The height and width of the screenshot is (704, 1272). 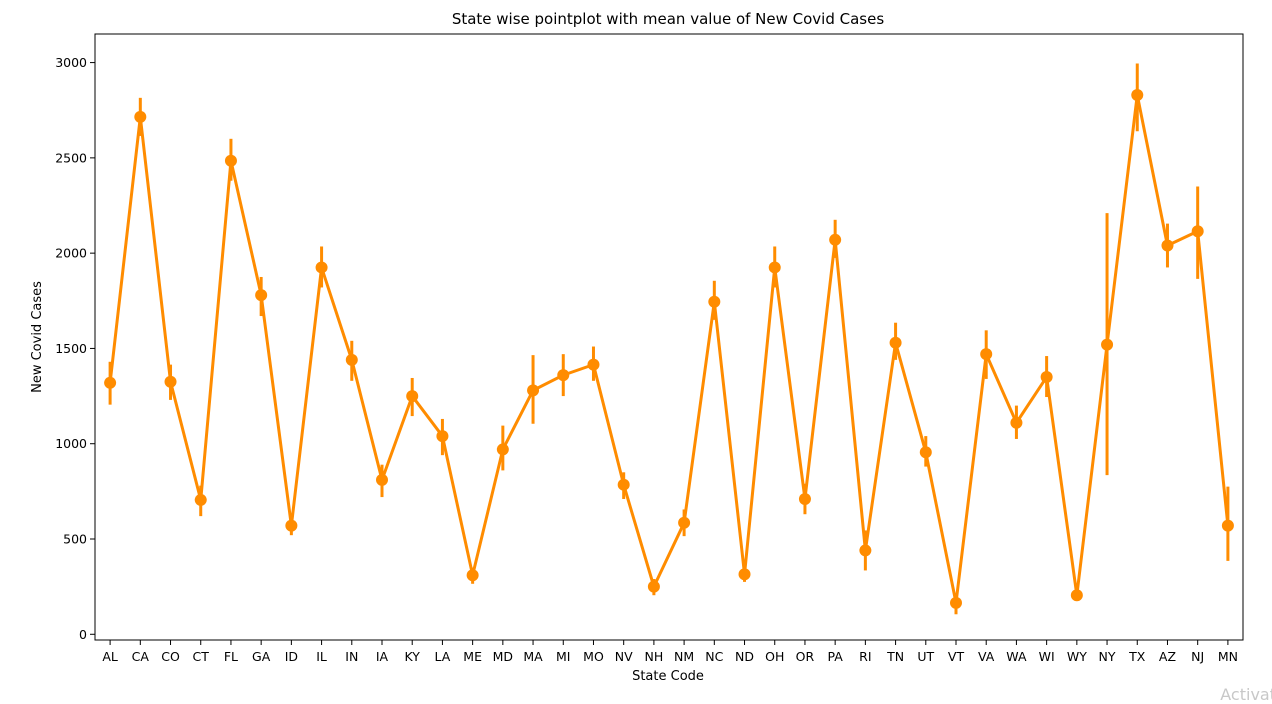 What do you see at coordinates (37, 337) in the screenshot?
I see `y-axis-label: New Covid Cases` at bounding box center [37, 337].